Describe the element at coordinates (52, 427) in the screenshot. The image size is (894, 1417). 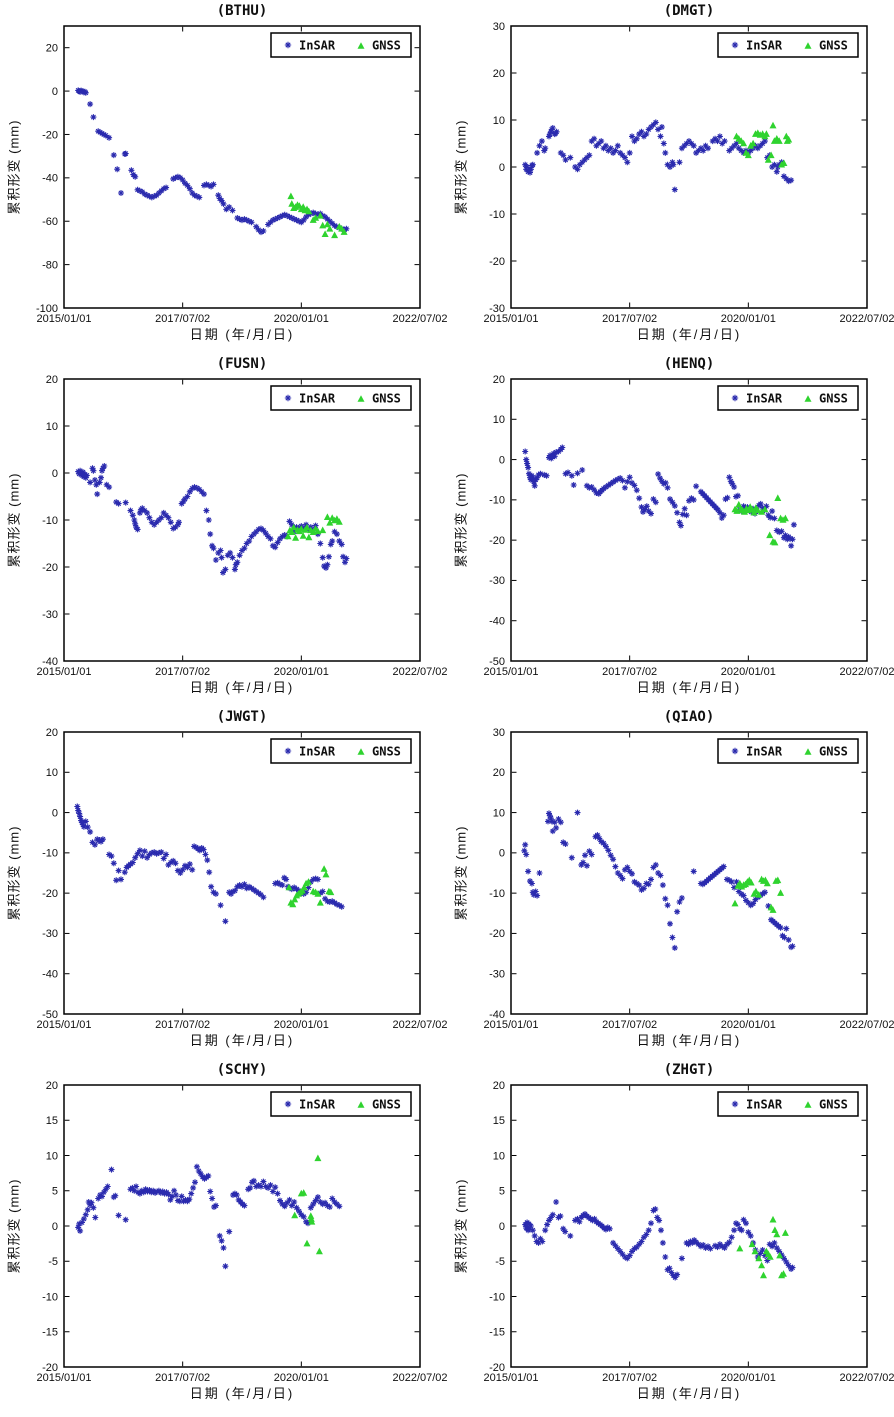
I see `svg-text: 10` at that location.